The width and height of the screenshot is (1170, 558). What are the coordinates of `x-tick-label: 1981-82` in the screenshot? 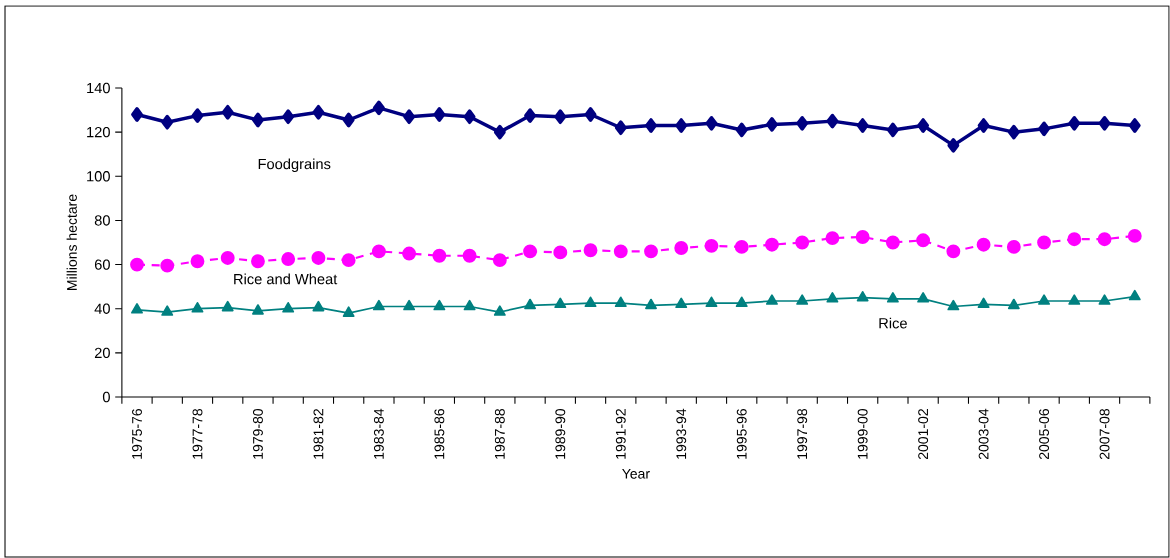 It's located at (318, 434).